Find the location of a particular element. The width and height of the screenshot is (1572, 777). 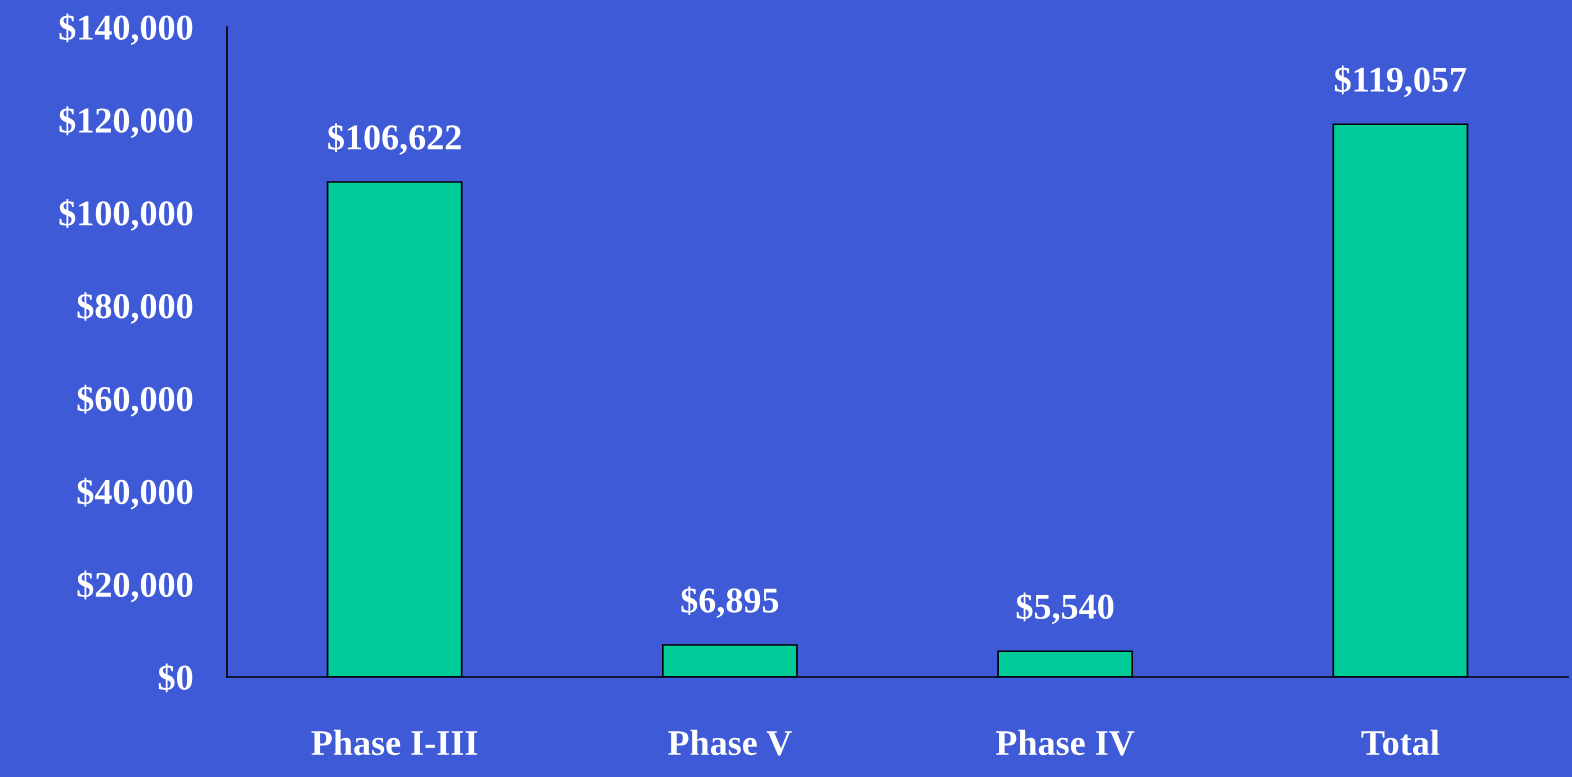

x-tick-label: Total is located at coordinates (1400, 742).